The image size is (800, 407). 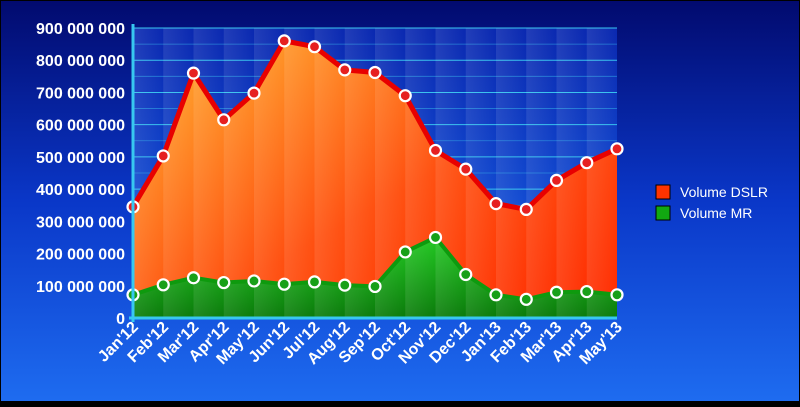 I want to click on legend-entry-label: Volume DSLR, so click(x=724, y=192).